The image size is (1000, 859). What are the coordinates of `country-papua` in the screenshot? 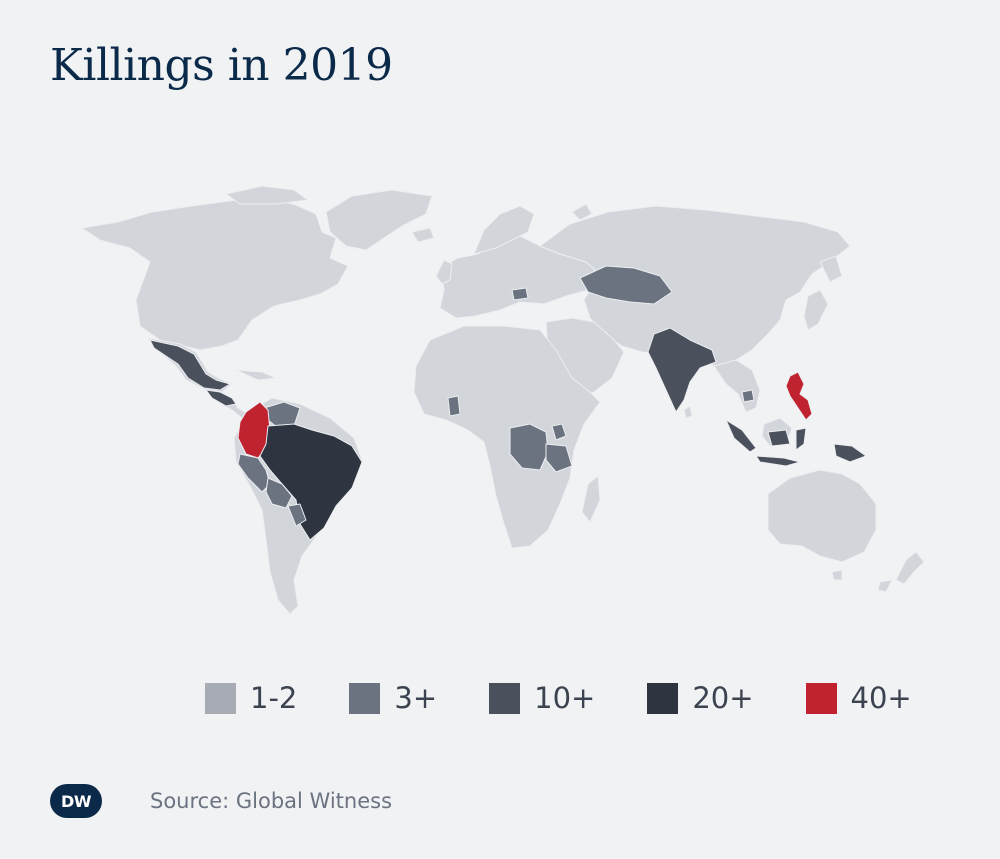 It's located at (850, 453).